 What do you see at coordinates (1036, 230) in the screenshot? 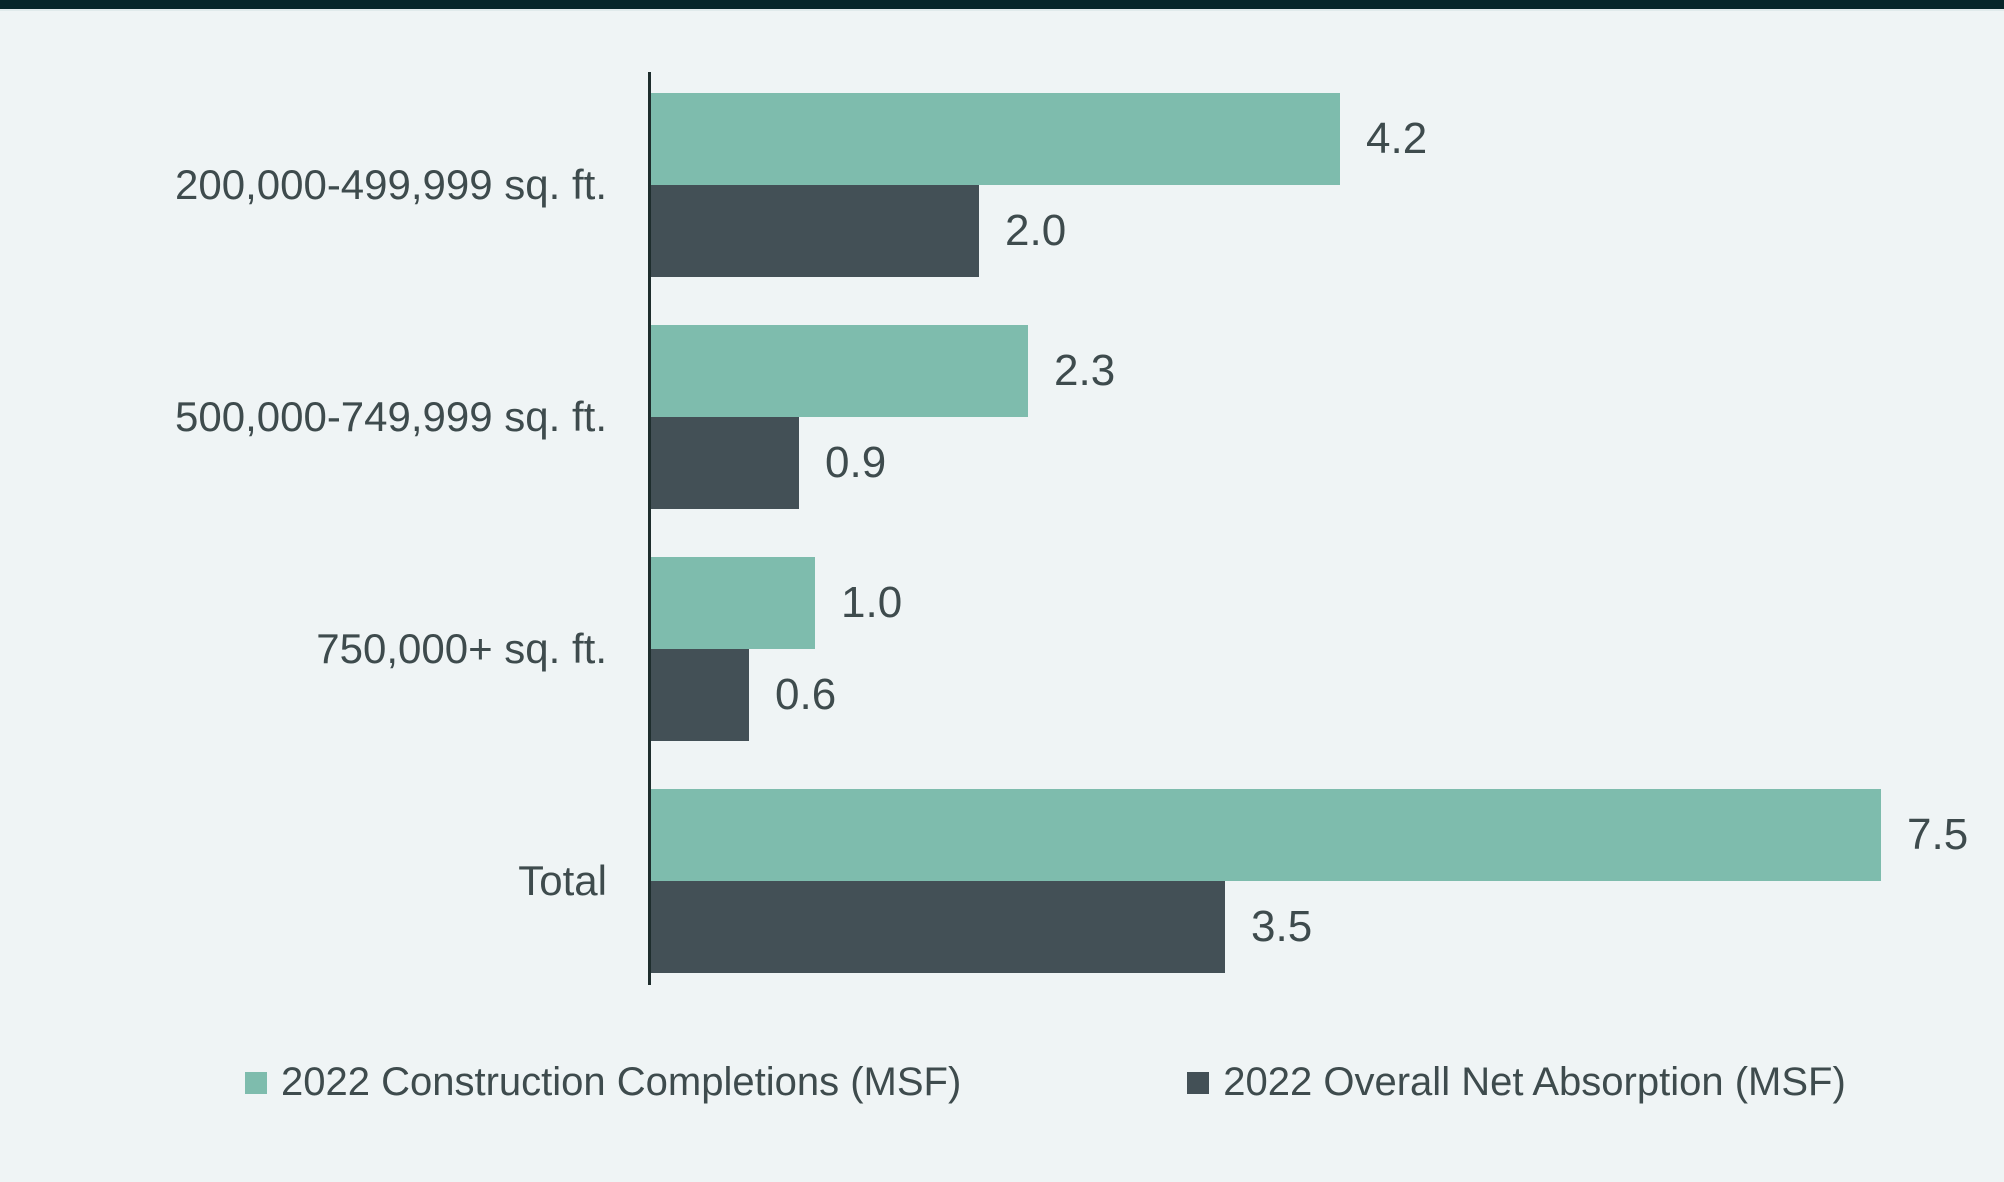
I see `value-label: 2.0` at bounding box center [1036, 230].